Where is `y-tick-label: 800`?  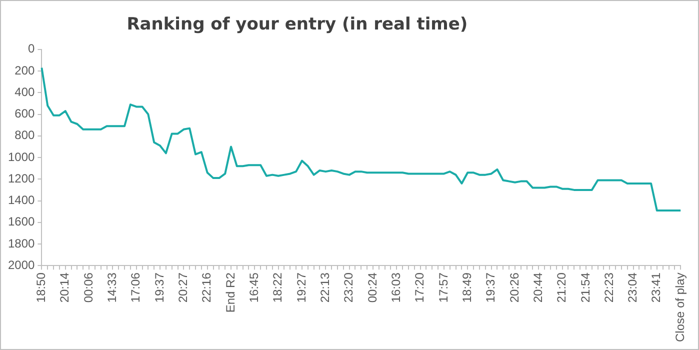
y-tick-label: 800 is located at coordinates (25, 135).